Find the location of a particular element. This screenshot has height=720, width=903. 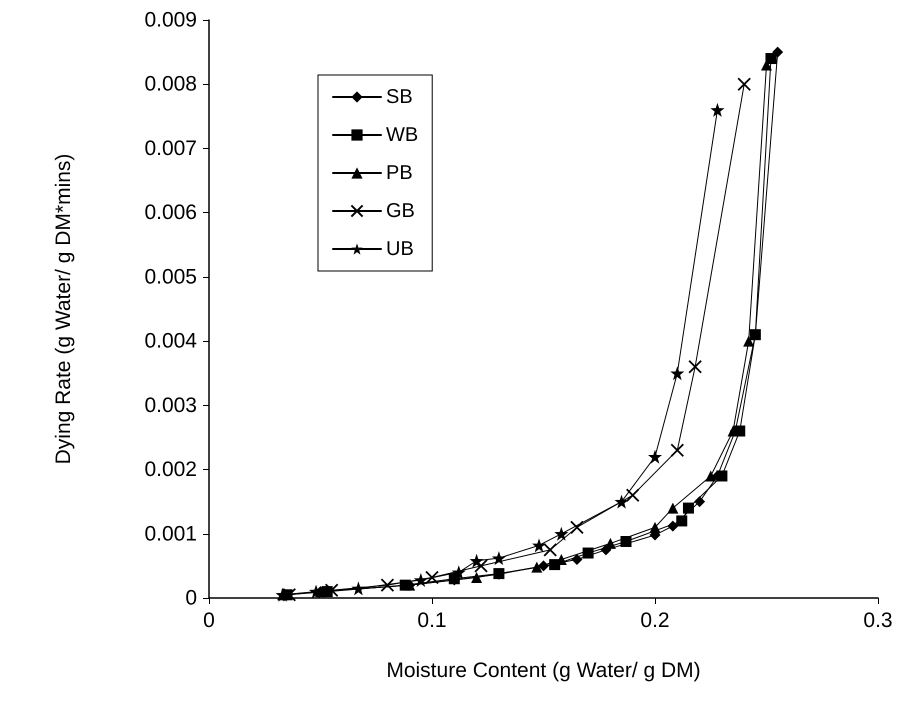

y-tick-label: 0.001 is located at coordinates (170, 534).